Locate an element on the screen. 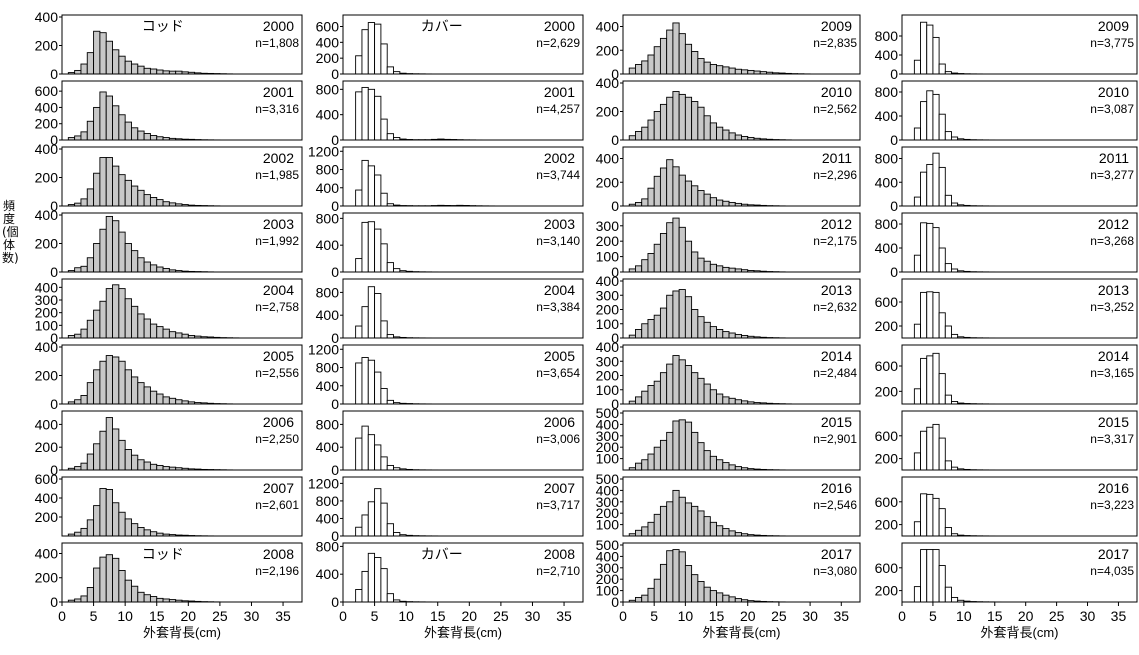 The width and height of the screenshot is (1139, 655). sample-size-label: n=2,196 is located at coordinates (277, 571).